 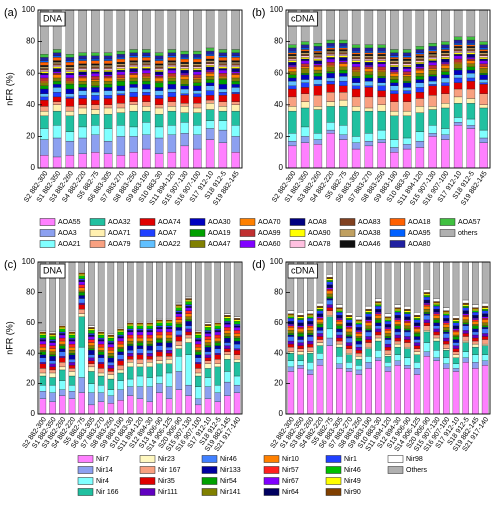 I want to click on bar-segment: AOA55, so click(x=407, y=158).